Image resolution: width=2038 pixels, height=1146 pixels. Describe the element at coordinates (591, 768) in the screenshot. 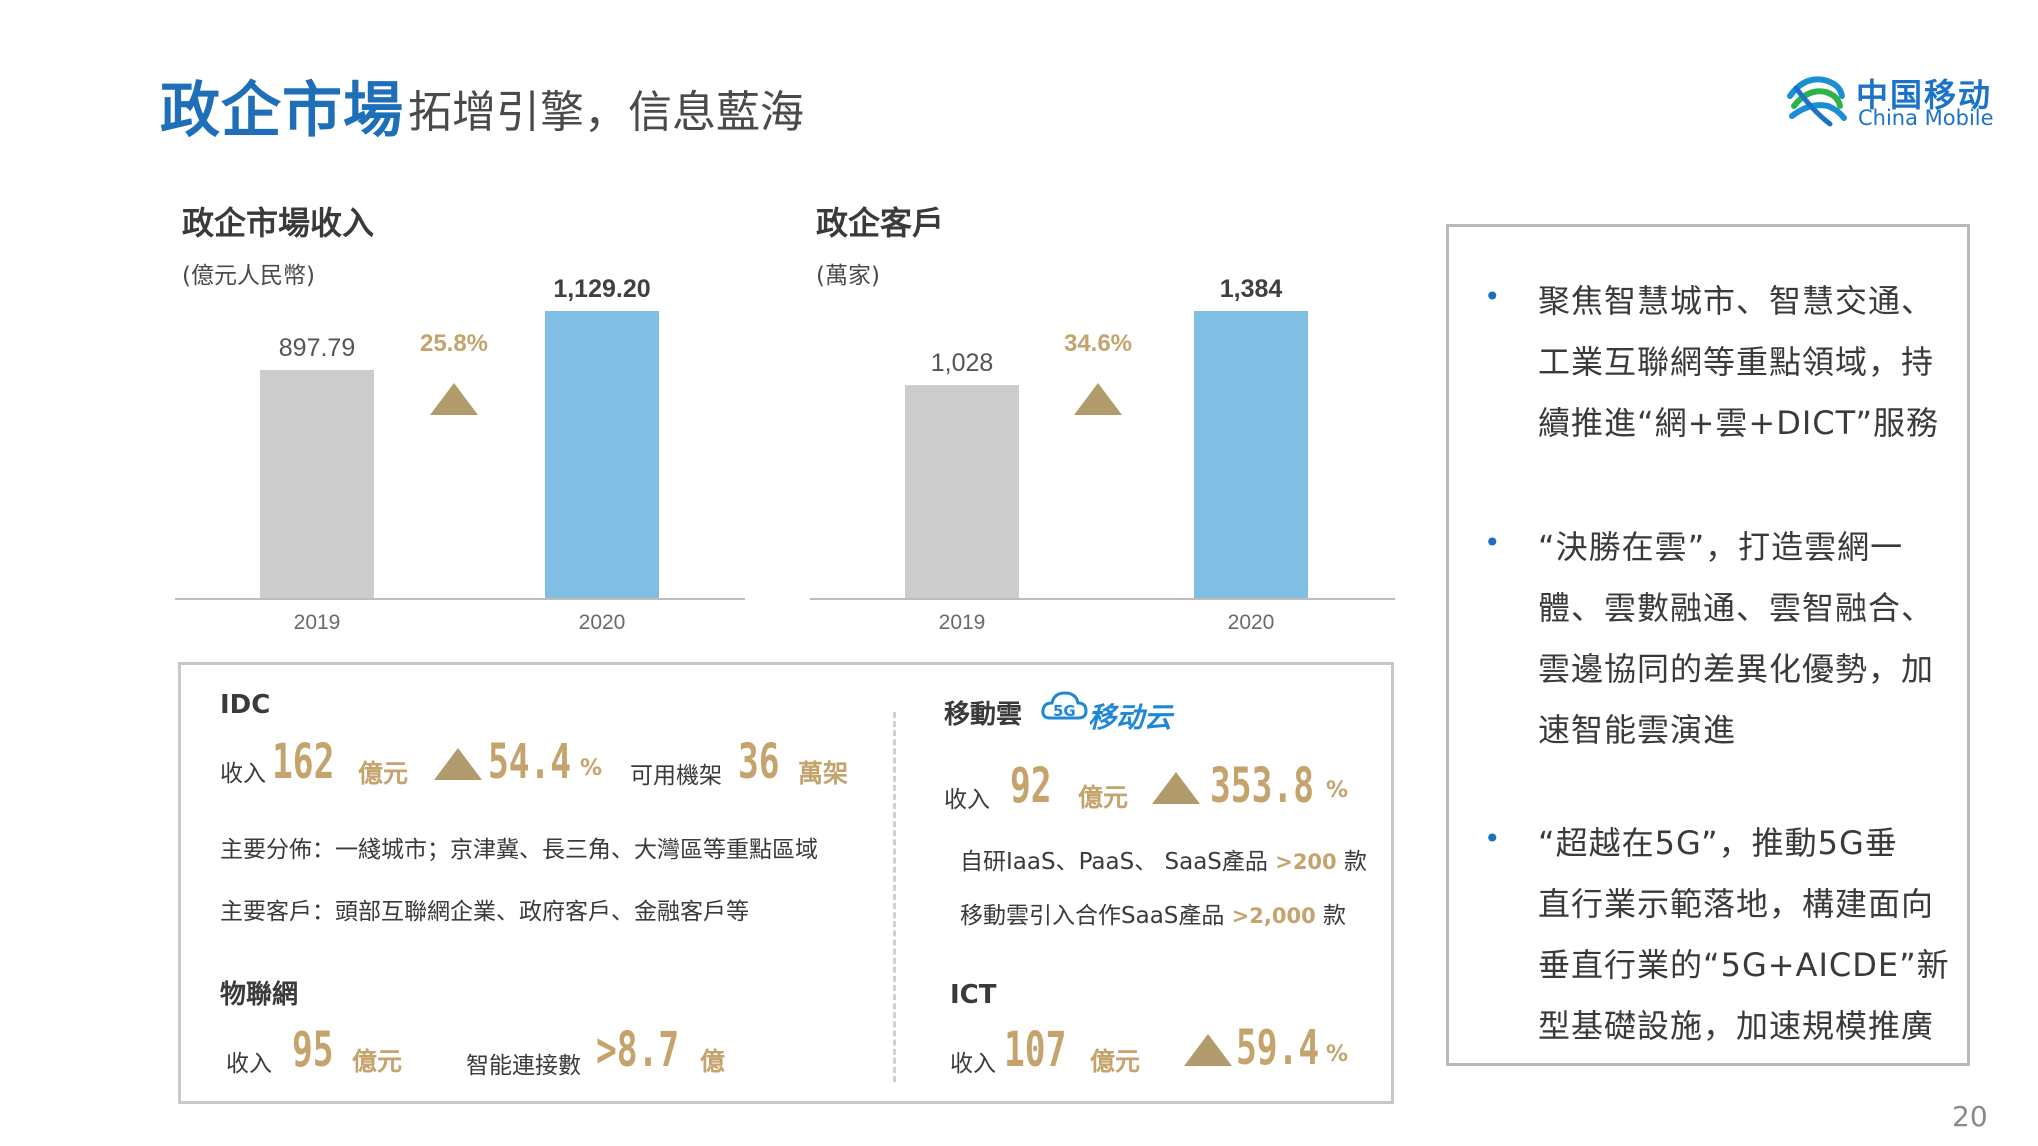

I see `idc-growth-unit: %` at that location.